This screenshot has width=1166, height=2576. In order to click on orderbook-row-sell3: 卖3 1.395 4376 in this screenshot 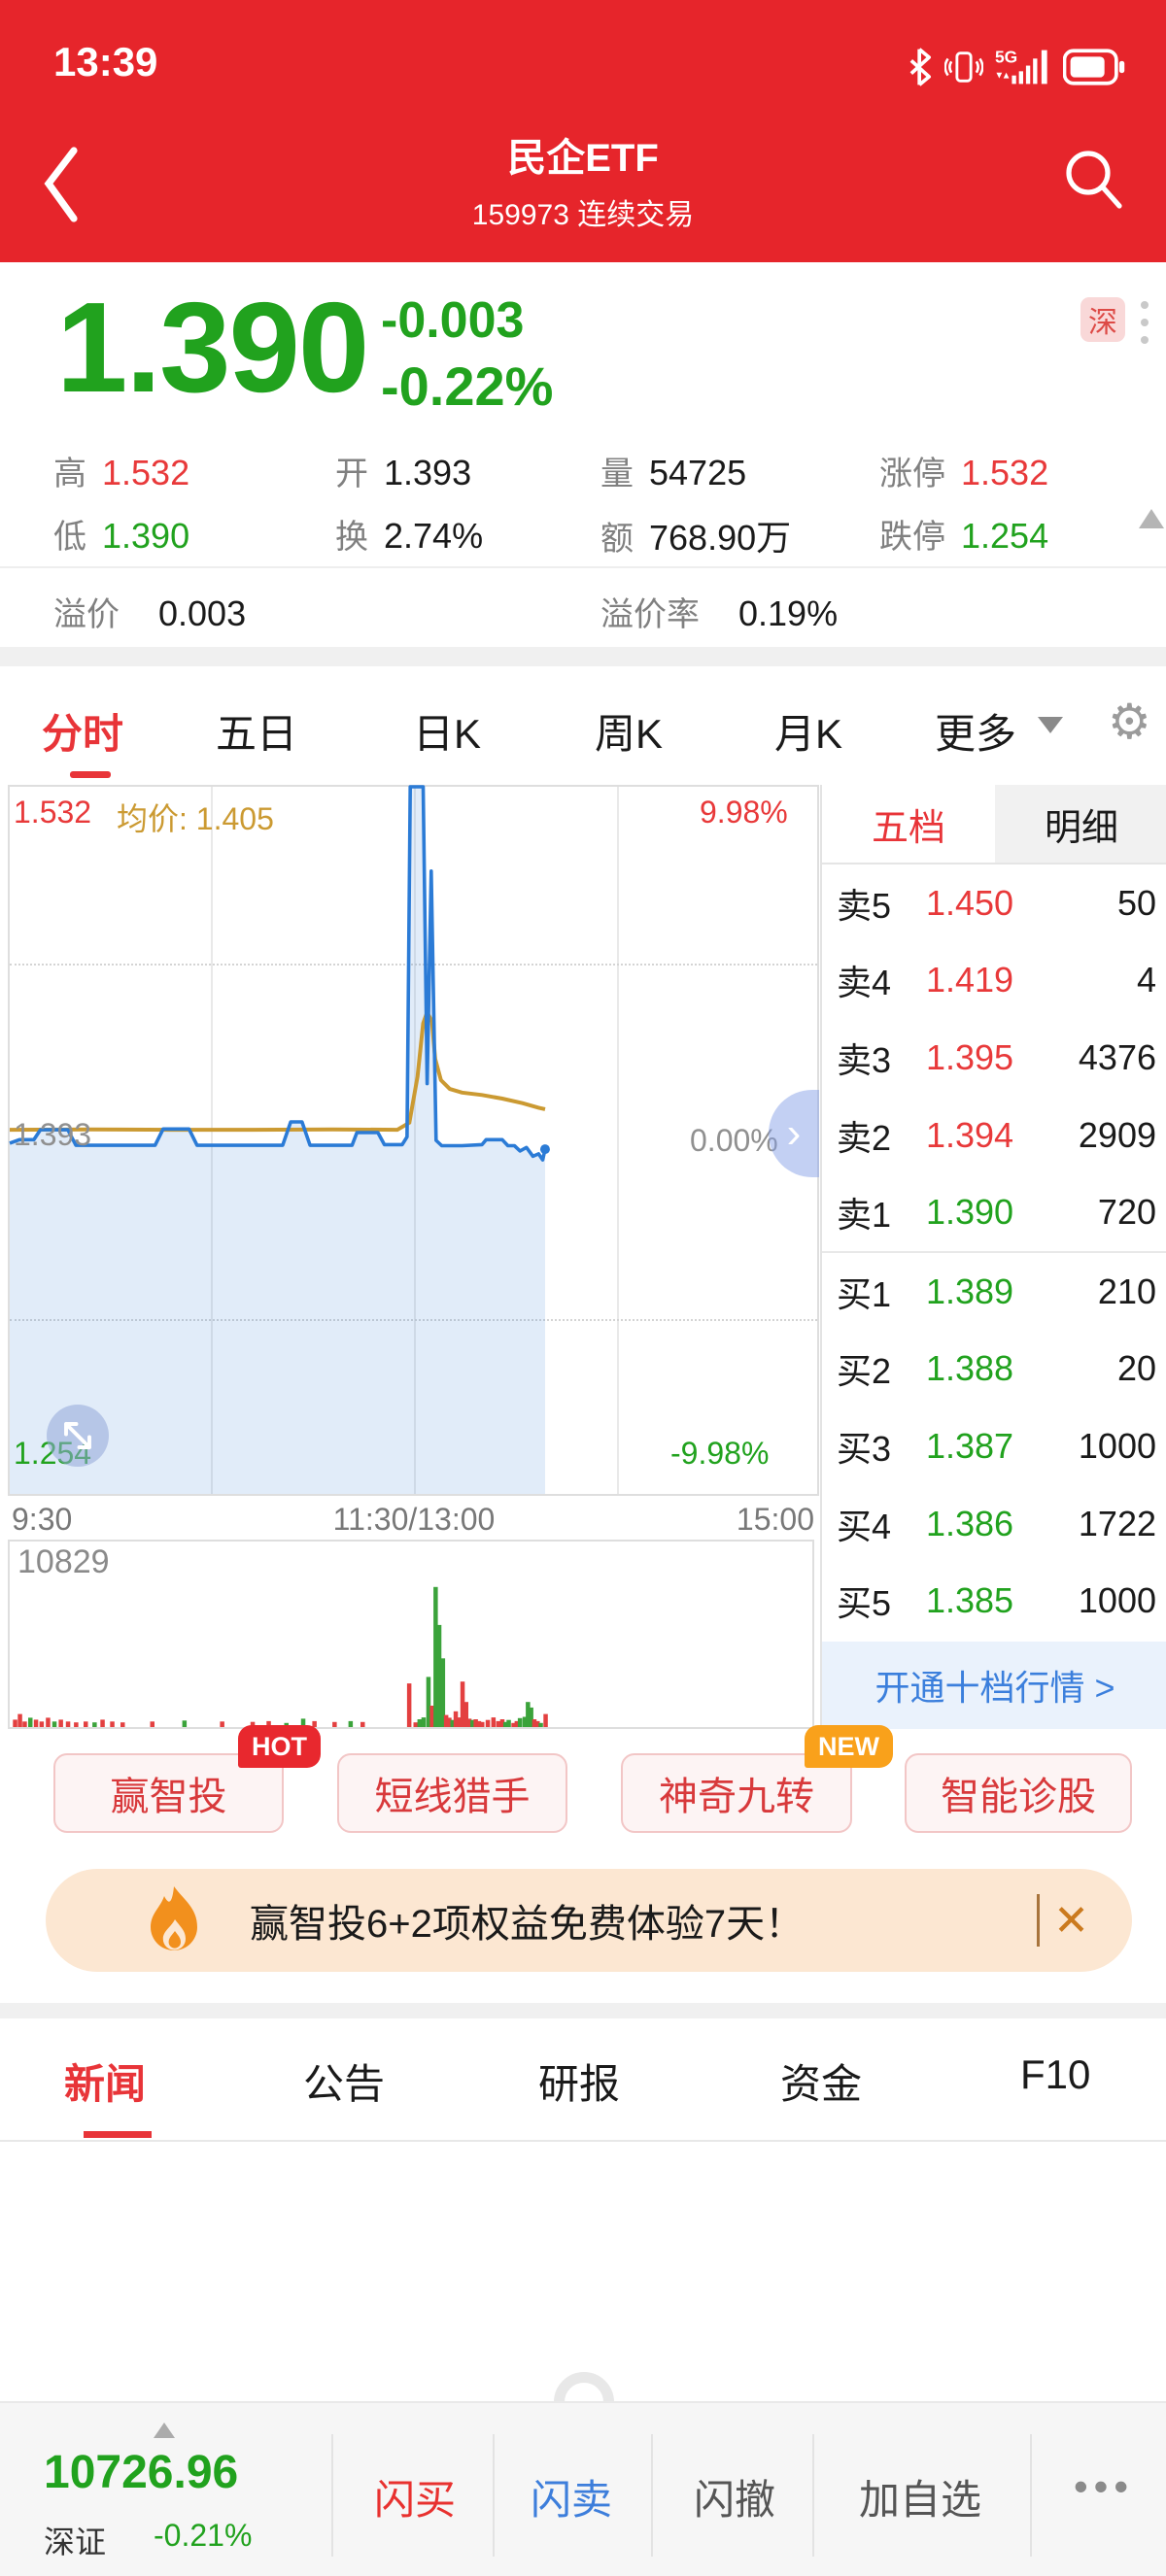, I will do `click(994, 1058)`.